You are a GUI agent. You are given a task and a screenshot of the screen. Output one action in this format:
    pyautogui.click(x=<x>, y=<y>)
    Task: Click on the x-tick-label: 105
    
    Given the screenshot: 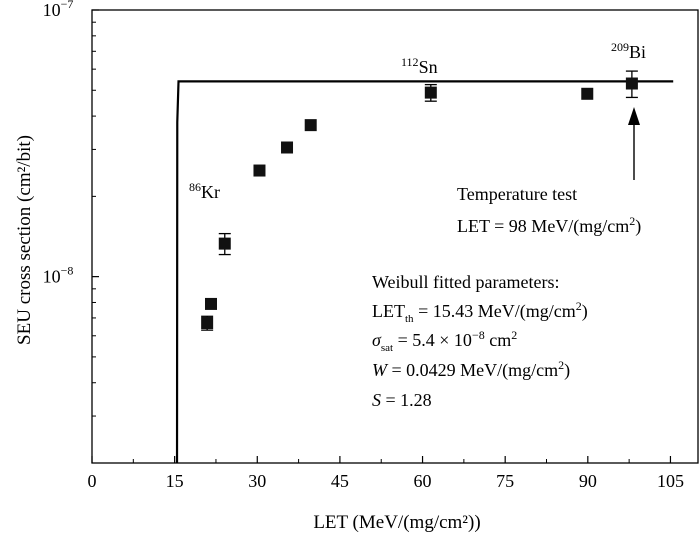 What is the action you would take?
    pyautogui.click(x=670, y=481)
    